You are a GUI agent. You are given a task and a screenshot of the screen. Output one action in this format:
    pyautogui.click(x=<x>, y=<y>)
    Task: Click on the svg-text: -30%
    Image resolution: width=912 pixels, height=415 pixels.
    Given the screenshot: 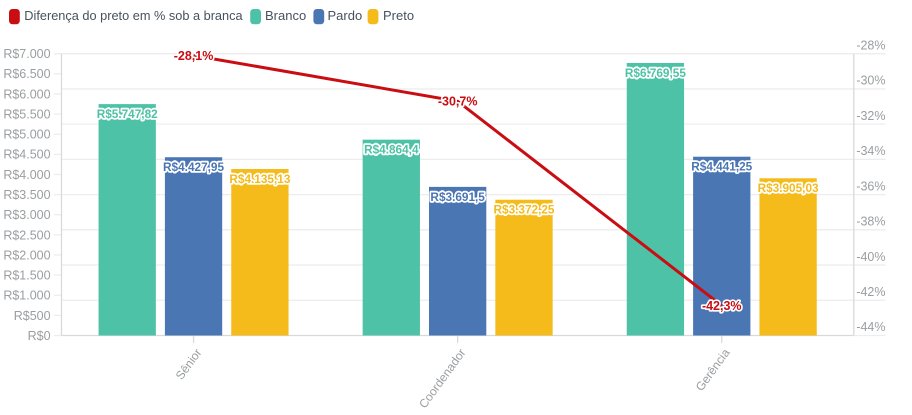 What is the action you would take?
    pyautogui.click(x=870, y=81)
    